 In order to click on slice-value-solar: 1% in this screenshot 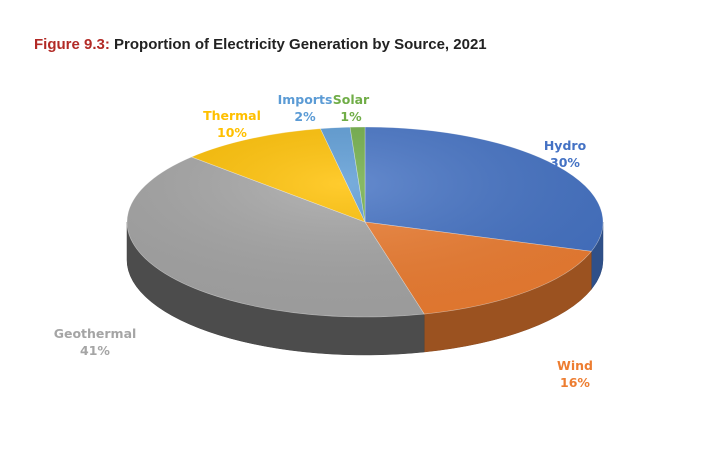, I will do `click(351, 116)`.